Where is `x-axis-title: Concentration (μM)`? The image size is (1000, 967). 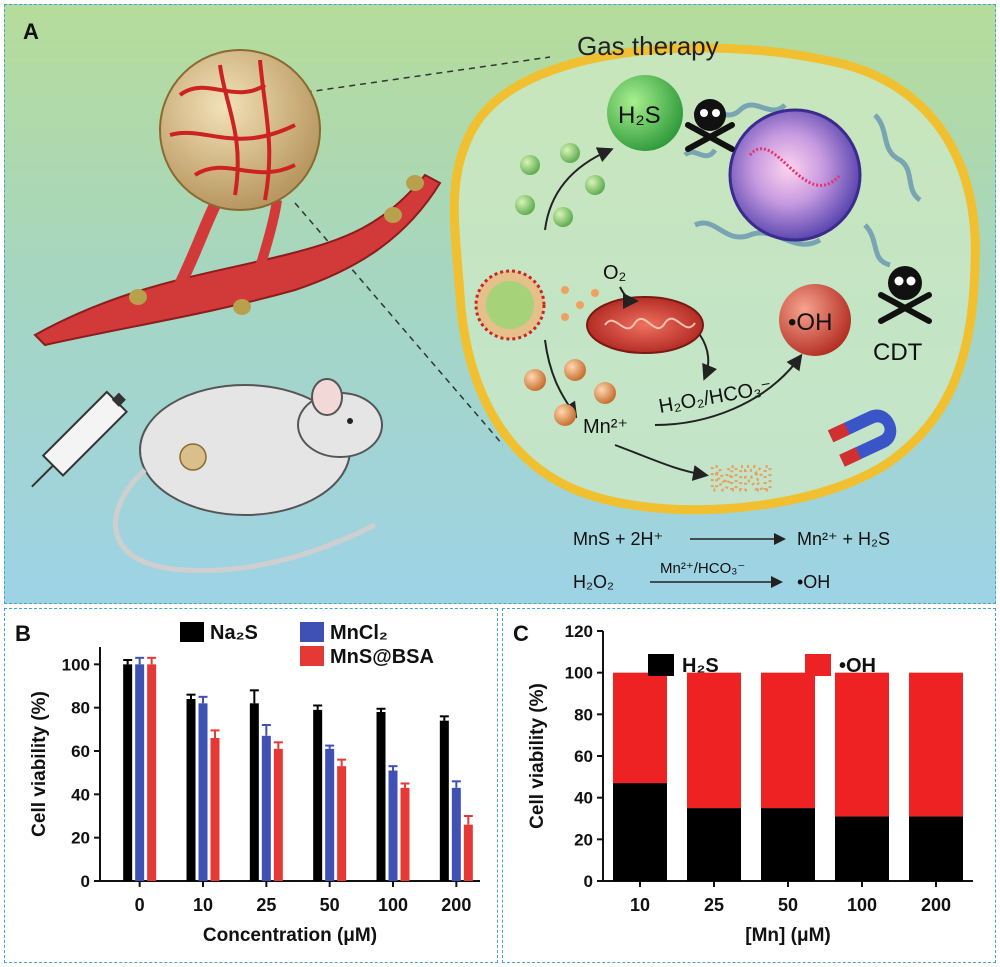
x-axis-title: Concentration (μM) is located at coordinates (290, 935).